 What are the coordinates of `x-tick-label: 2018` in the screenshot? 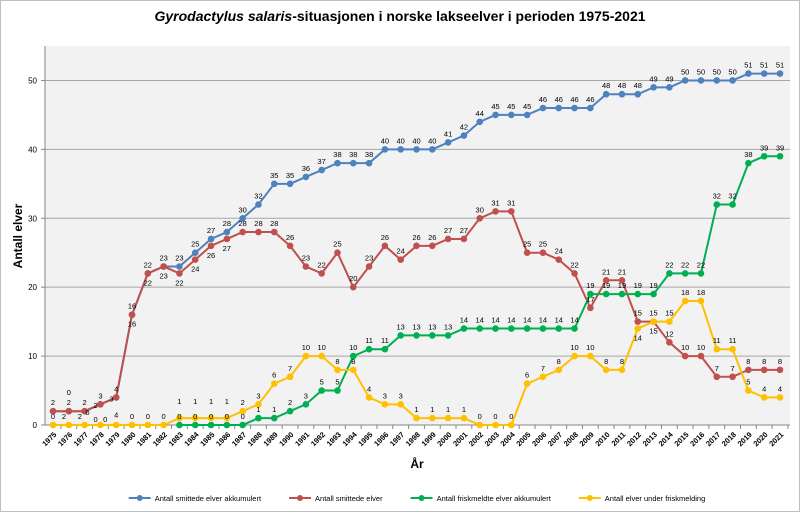 It's located at (729, 439).